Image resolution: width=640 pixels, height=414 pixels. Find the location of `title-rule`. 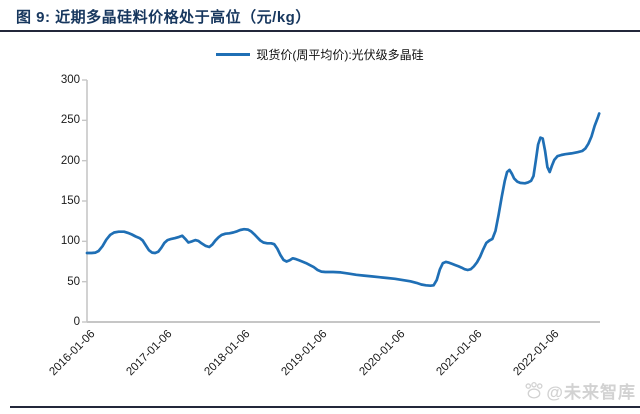

title-rule is located at coordinates (320, 31).